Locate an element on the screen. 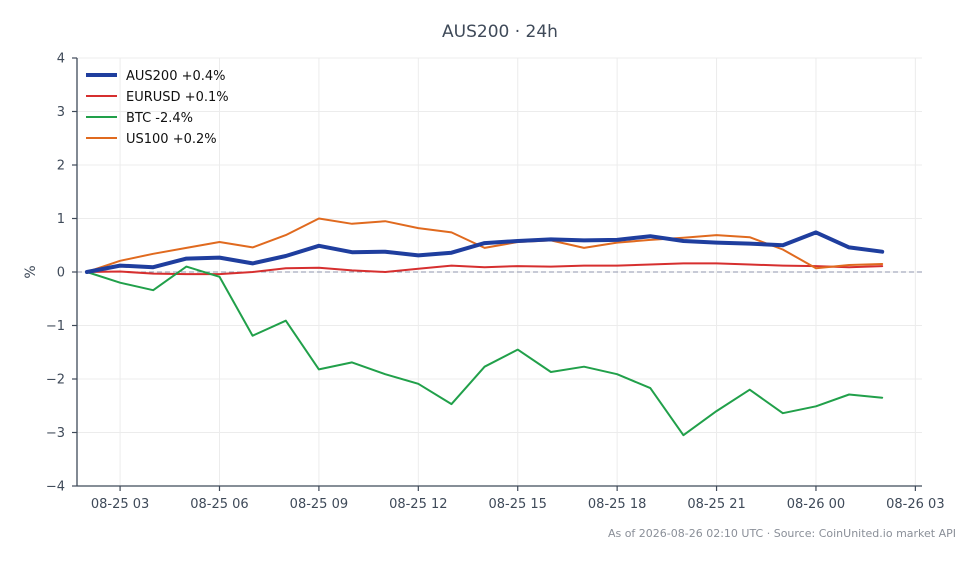 The width and height of the screenshot is (980, 564). y-tick-label: −1 is located at coordinates (55, 326).